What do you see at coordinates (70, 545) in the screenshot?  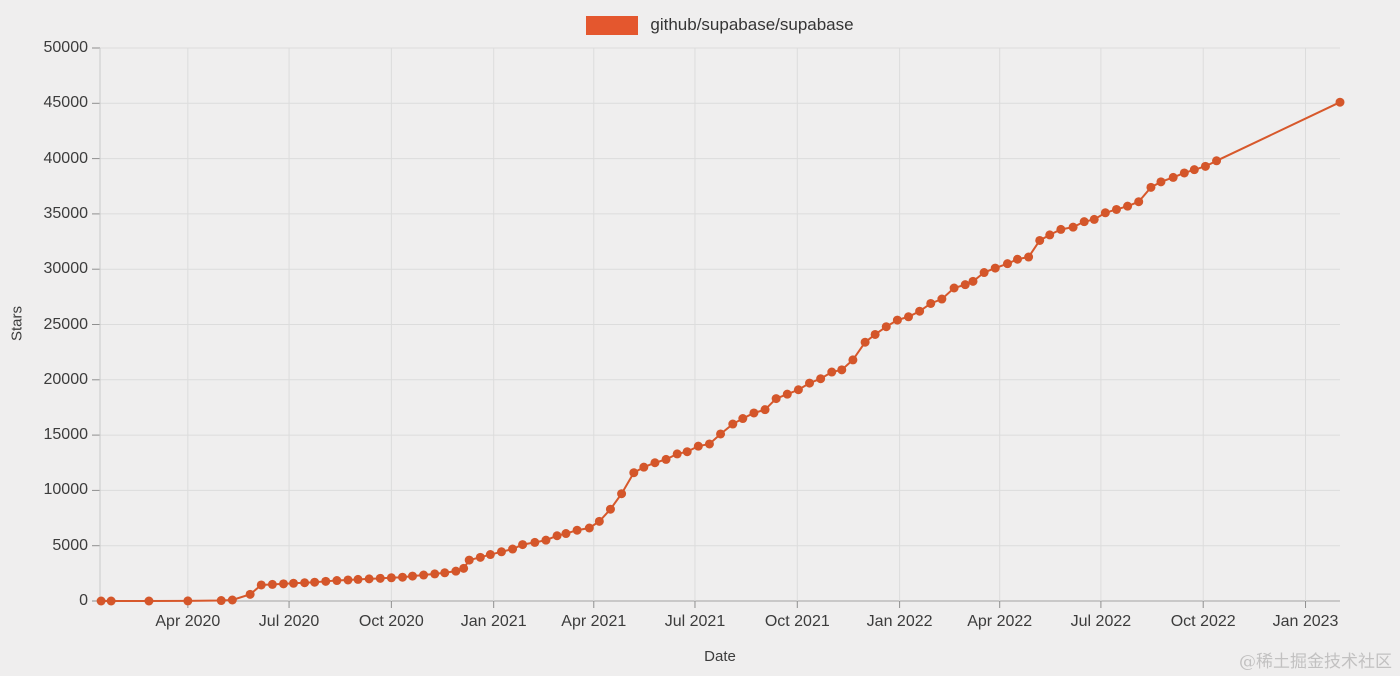 I see `y-tick-label: 5000` at bounding box center [70, 545].